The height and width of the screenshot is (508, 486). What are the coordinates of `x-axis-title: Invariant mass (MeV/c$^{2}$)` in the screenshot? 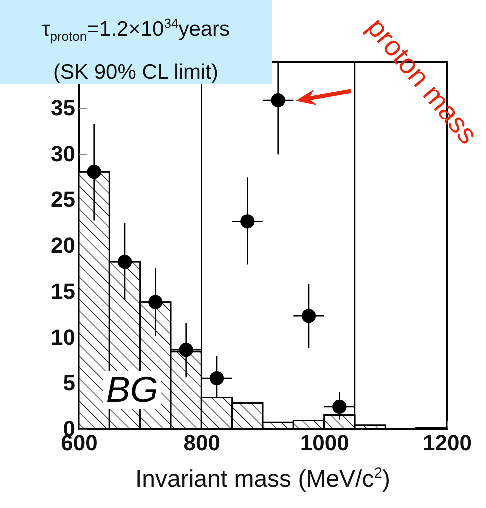 It's located at (263, 480).